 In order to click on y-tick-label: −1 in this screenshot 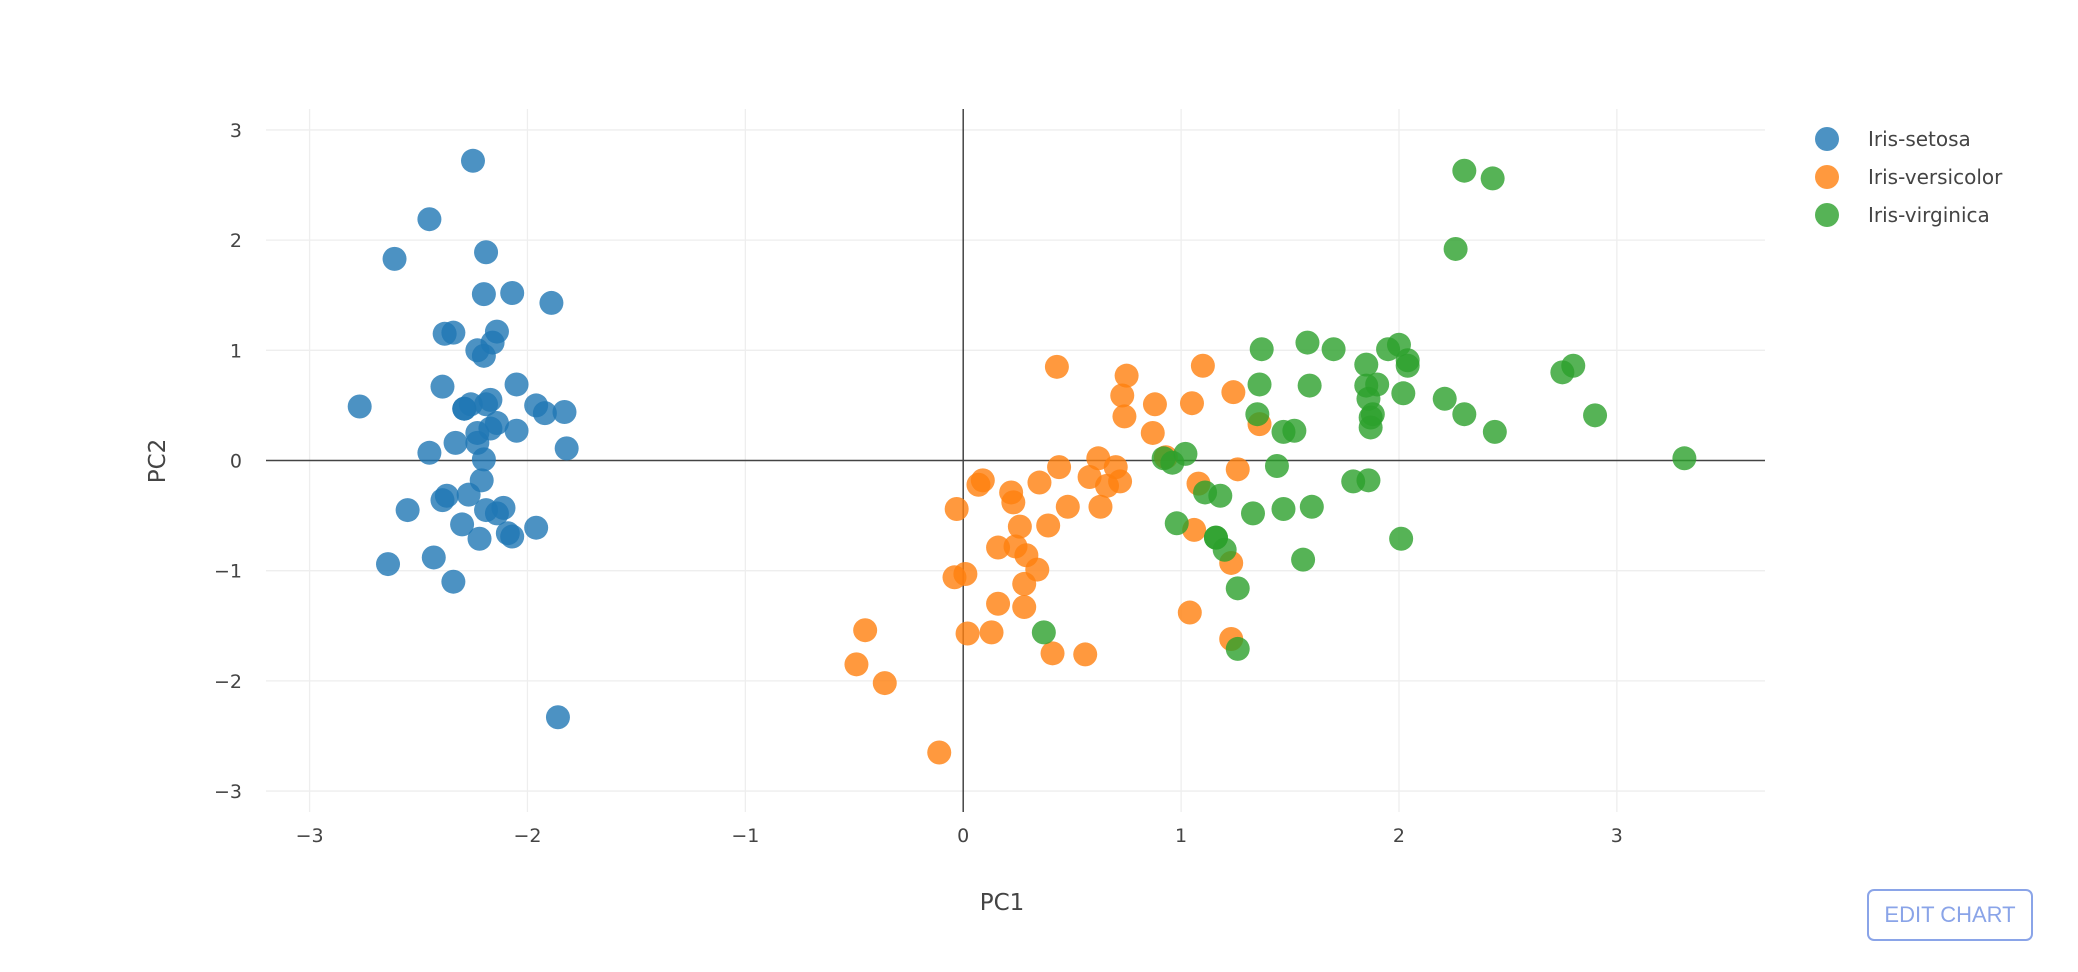, I will do `click(228, 572)`.